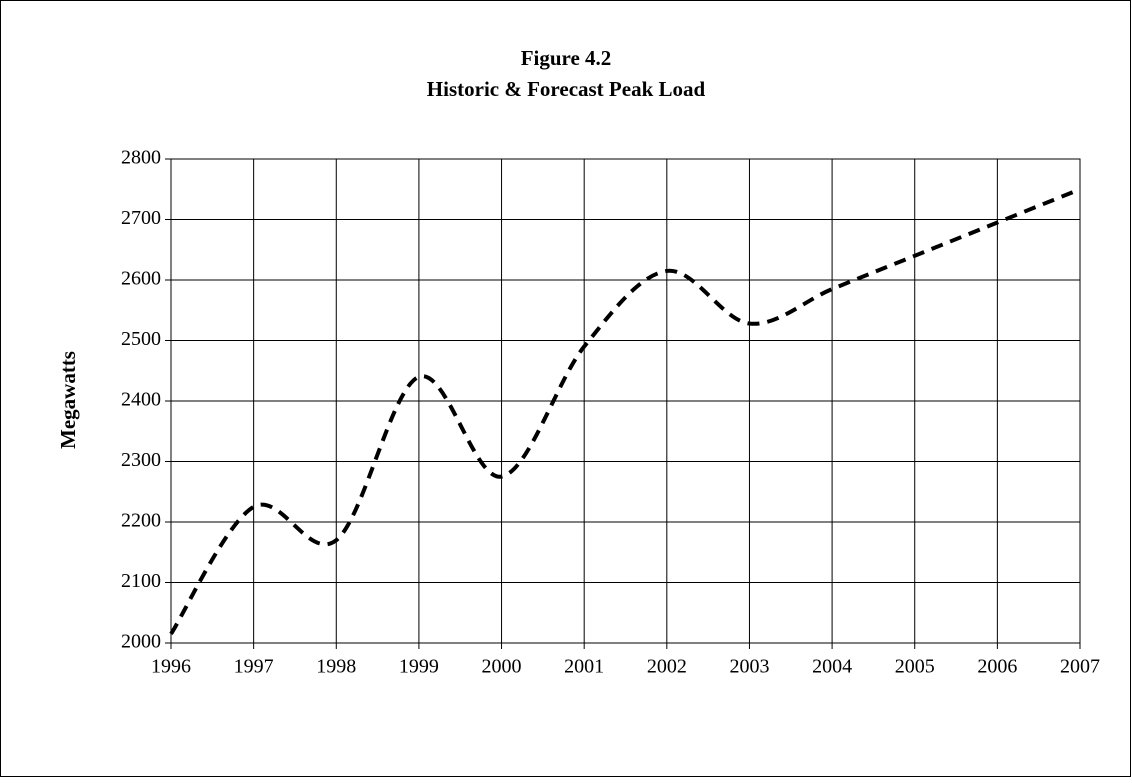 The image size is (1132, 783). I want to click on x-tick-label: 2004, so click(832, 667).